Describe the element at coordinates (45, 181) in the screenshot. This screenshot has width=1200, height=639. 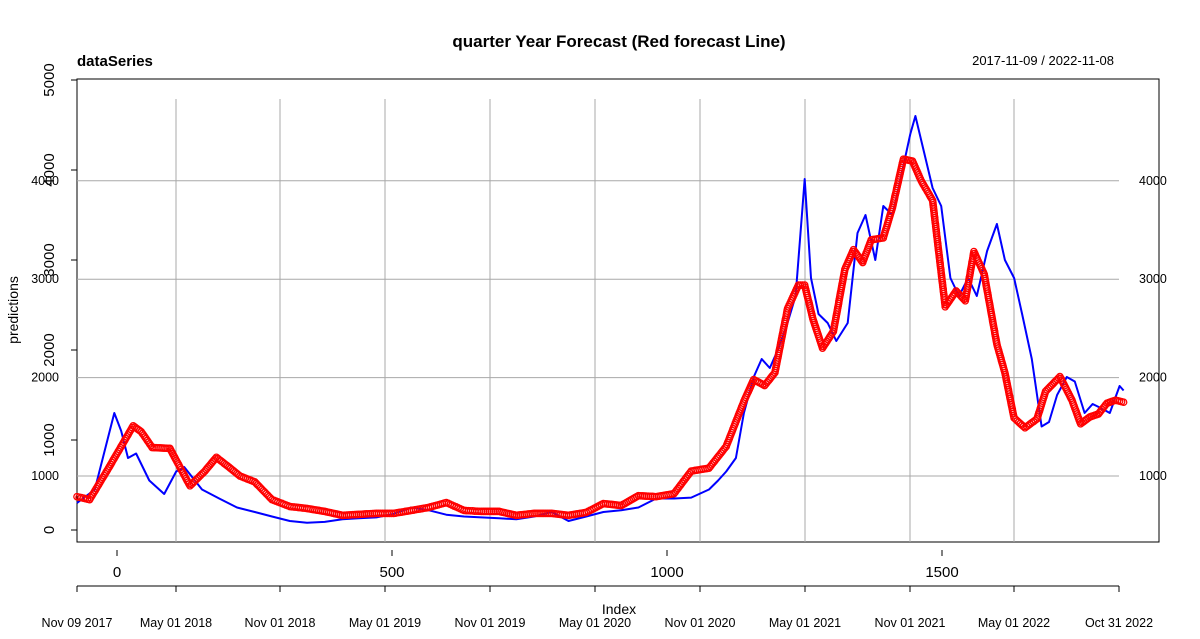
I see `y-left-overlay-label: 4000` at that location.